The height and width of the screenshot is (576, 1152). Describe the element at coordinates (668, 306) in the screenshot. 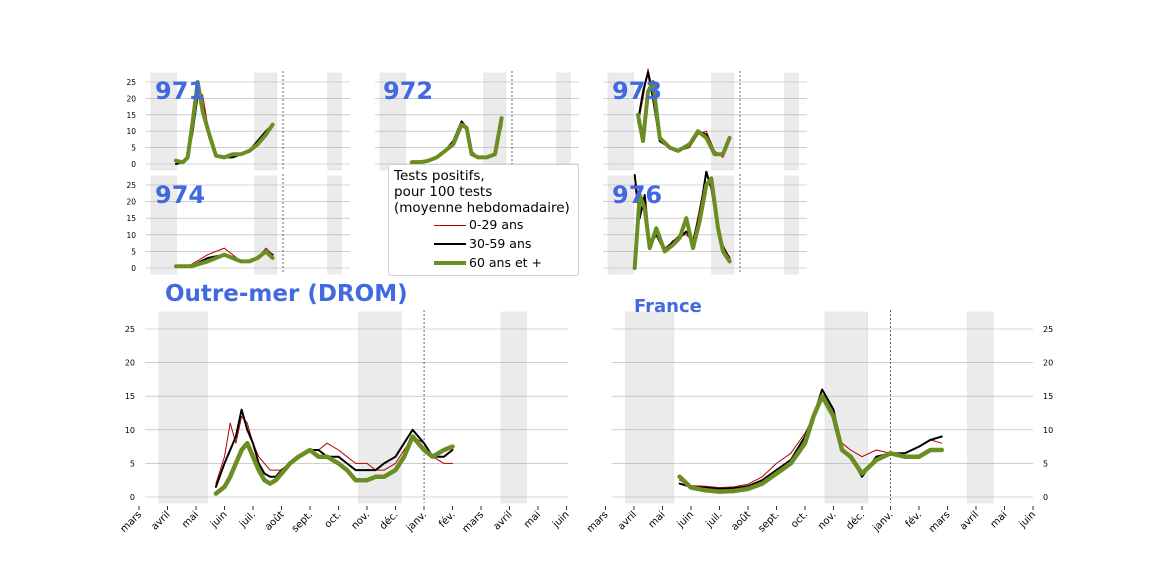

I see `panel-title: France` at that location.